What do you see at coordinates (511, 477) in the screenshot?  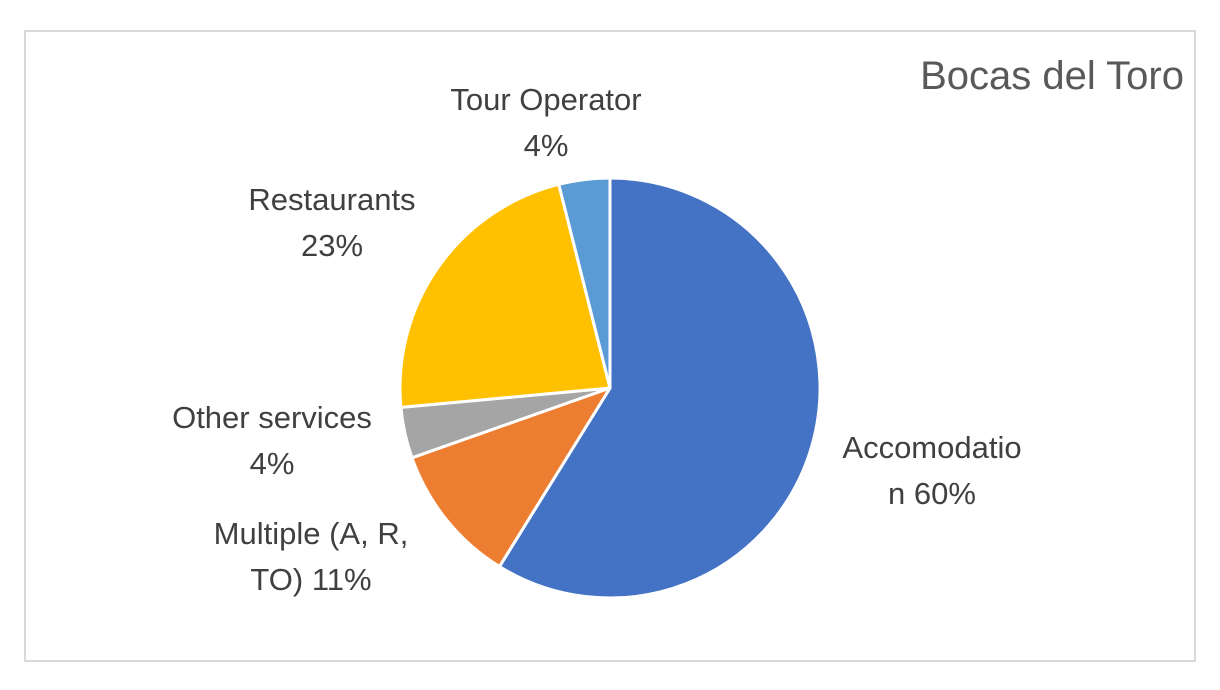 I see `pie-slice-multiple-a-r-to` at bounding box center [511, 477].